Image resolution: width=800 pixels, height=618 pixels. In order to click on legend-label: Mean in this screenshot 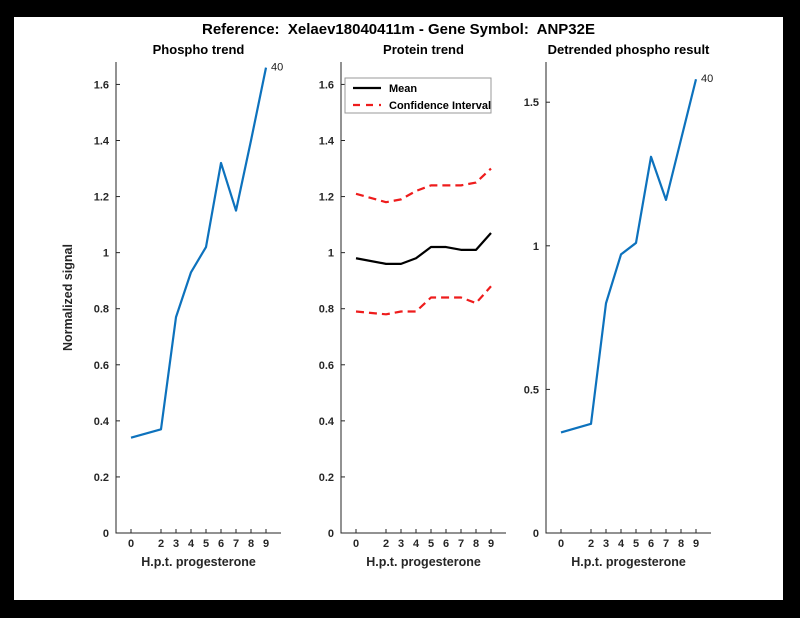, I will do `click(403, 89)`.